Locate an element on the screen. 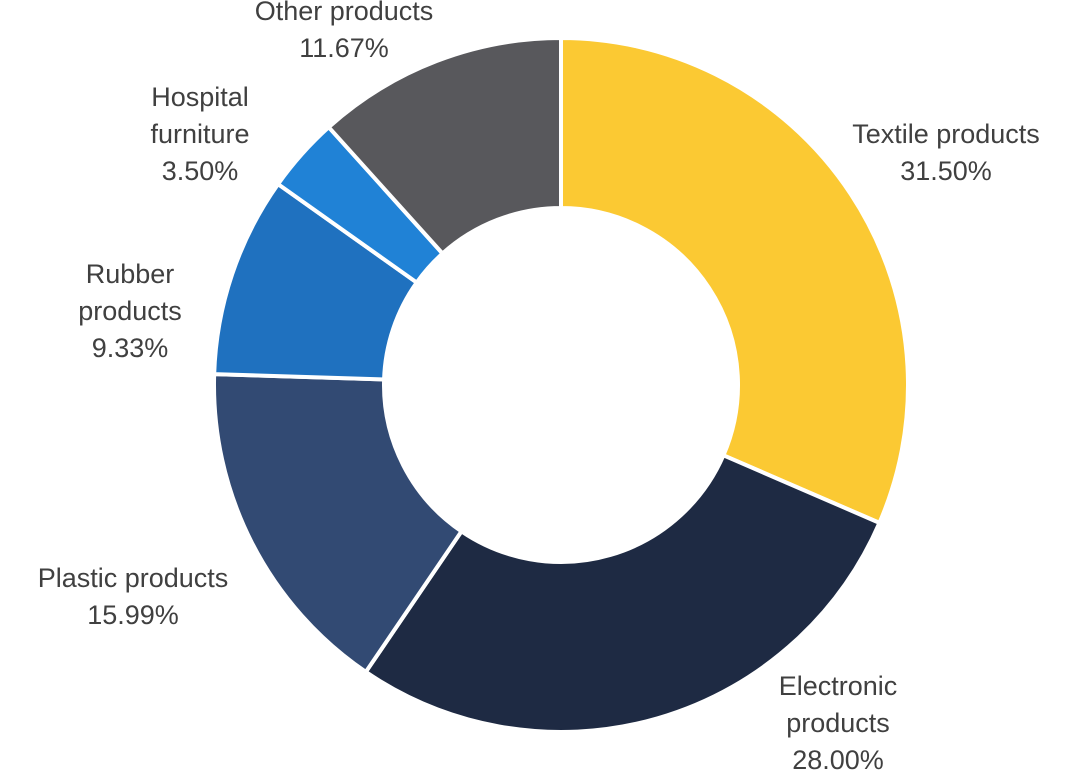  slice-label-3: Rubber products 9.33% is located at coordinates (130, 311).